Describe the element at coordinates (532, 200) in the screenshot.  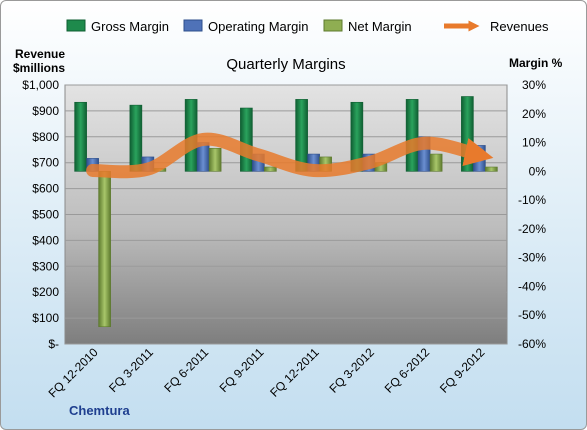
I see `right-tick-label: -10%` at that location.